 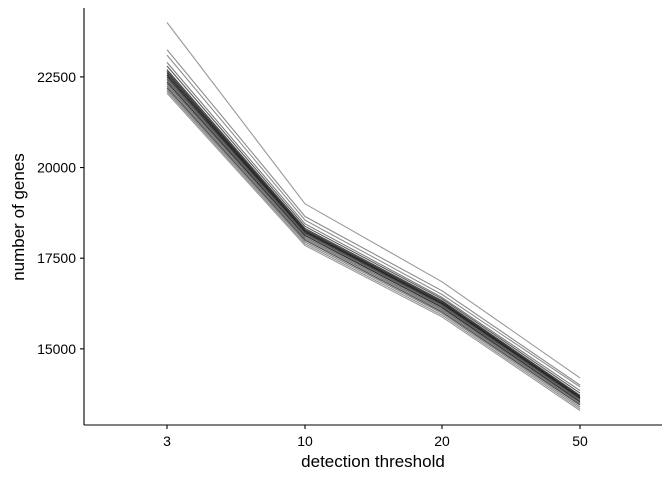 I want to click on y-tick-label: 20000, so click(x=56, y=168).